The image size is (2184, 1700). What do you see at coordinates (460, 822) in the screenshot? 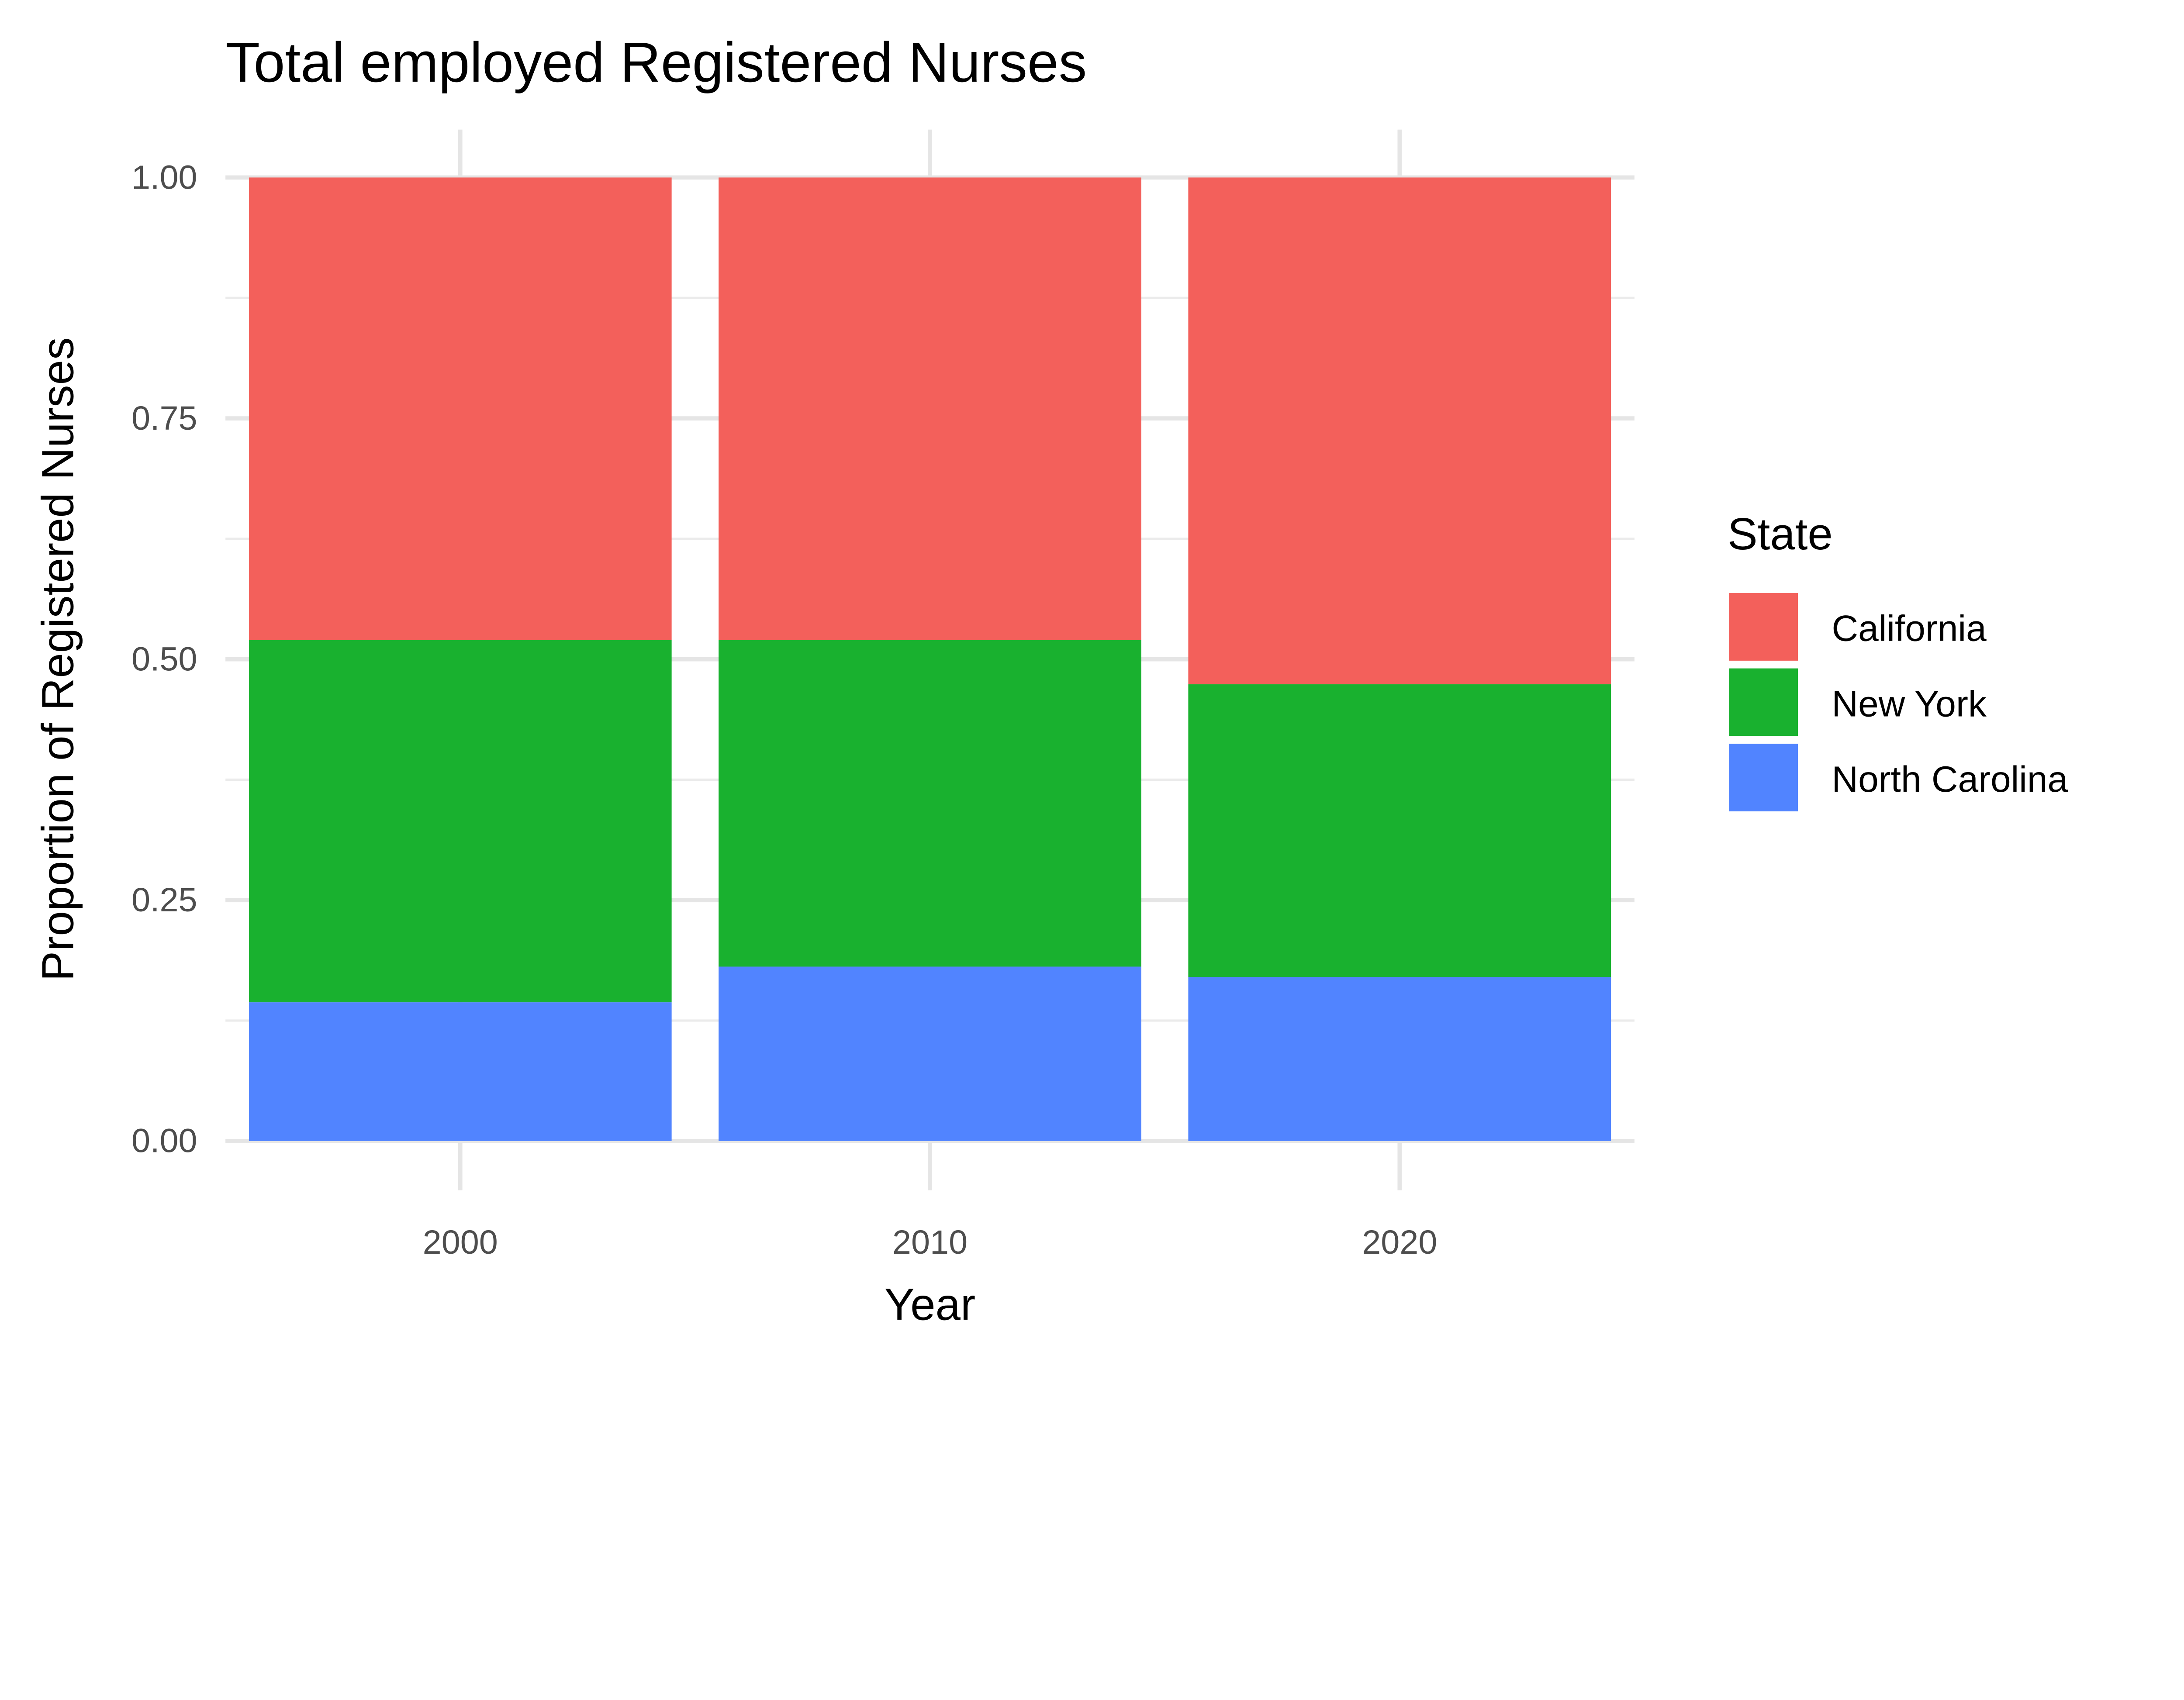
I see `bar-new-york-2000` at bounding box center [460, 822].